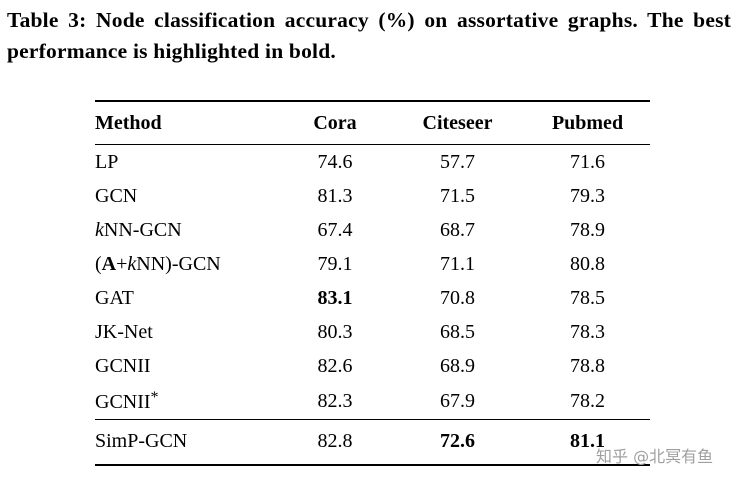 Image resolution: width=738 pixels, height=482 pixels. I want to click on value-cell: 67.9, so click(457, 400).